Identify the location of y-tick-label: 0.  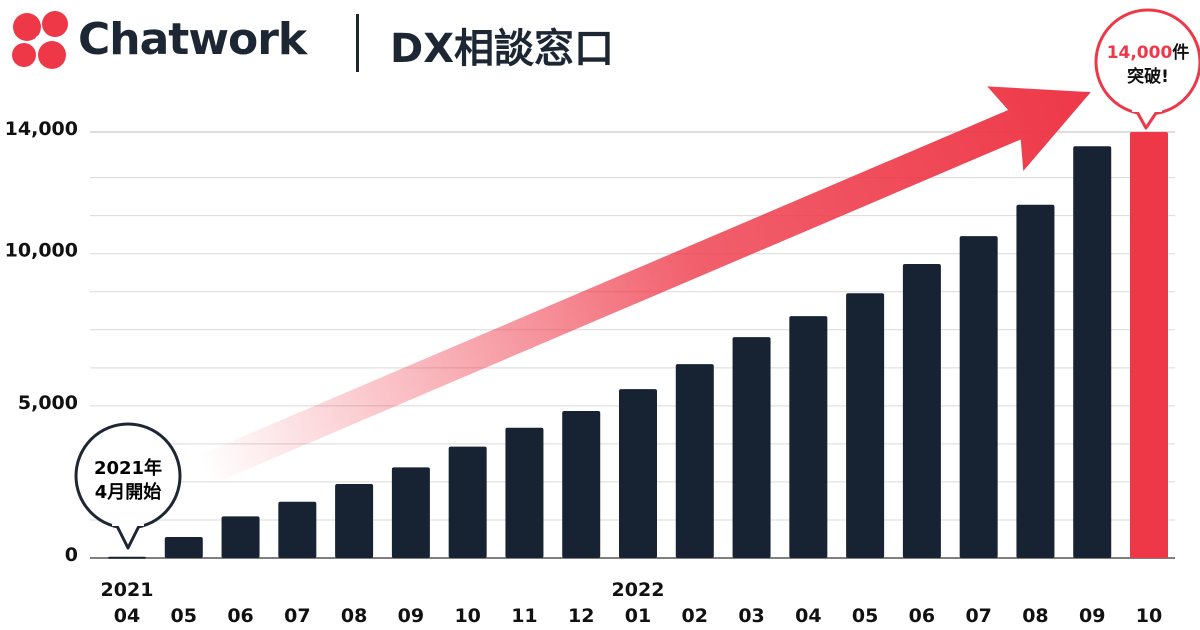
(71, 555).